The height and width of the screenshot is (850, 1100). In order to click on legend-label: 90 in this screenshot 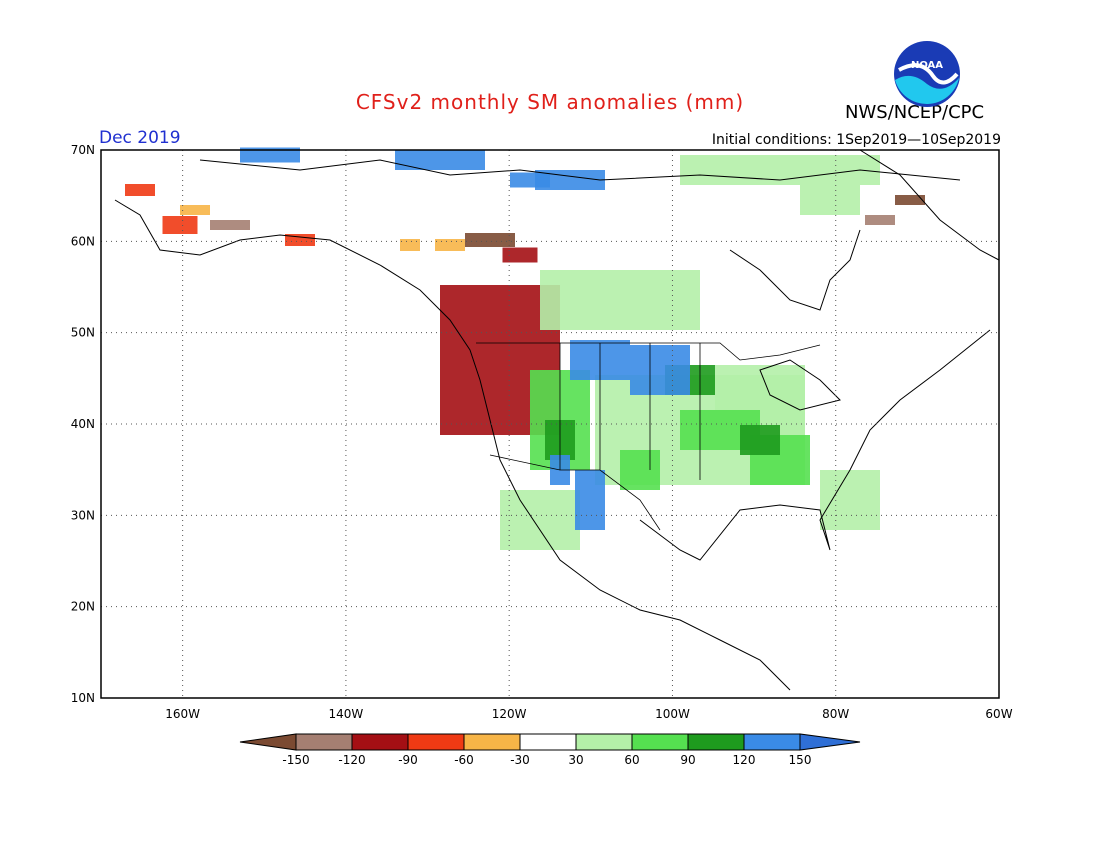, I will do `click(687, 760)`.